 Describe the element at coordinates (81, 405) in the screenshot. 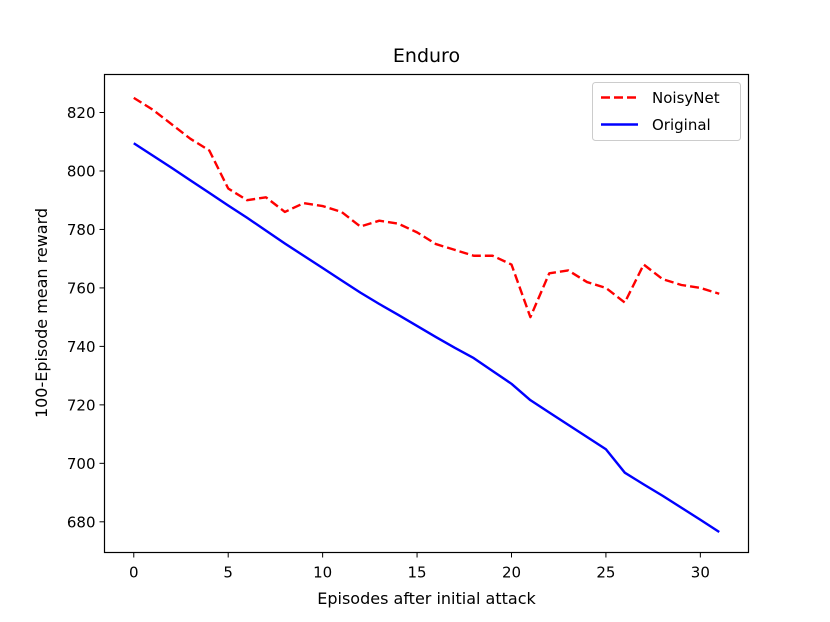

I see `y-tick-label: 720` at that location.